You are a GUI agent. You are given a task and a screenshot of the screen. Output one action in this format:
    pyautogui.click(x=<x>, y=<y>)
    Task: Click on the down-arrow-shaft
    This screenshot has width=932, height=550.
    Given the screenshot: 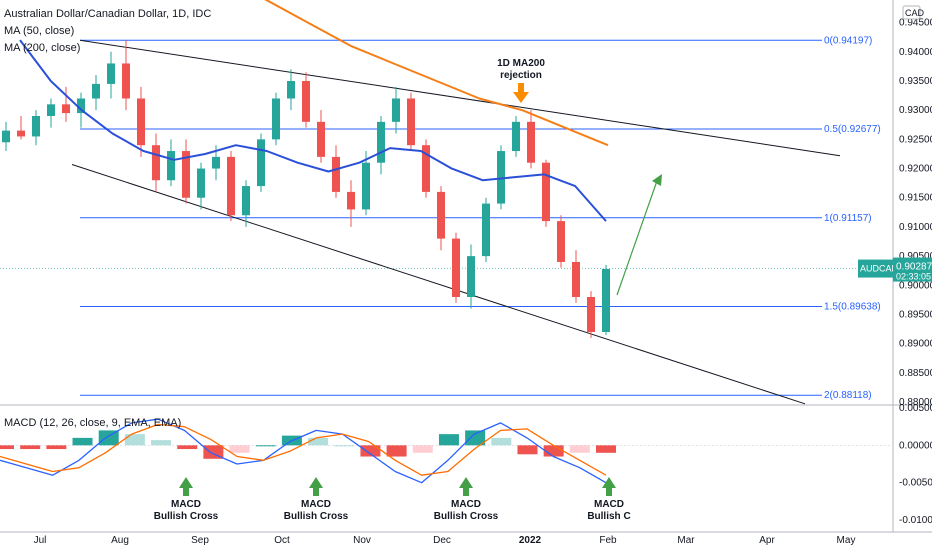 What is the action you would take?
    pyautogui.click(x=521, y=88)
    